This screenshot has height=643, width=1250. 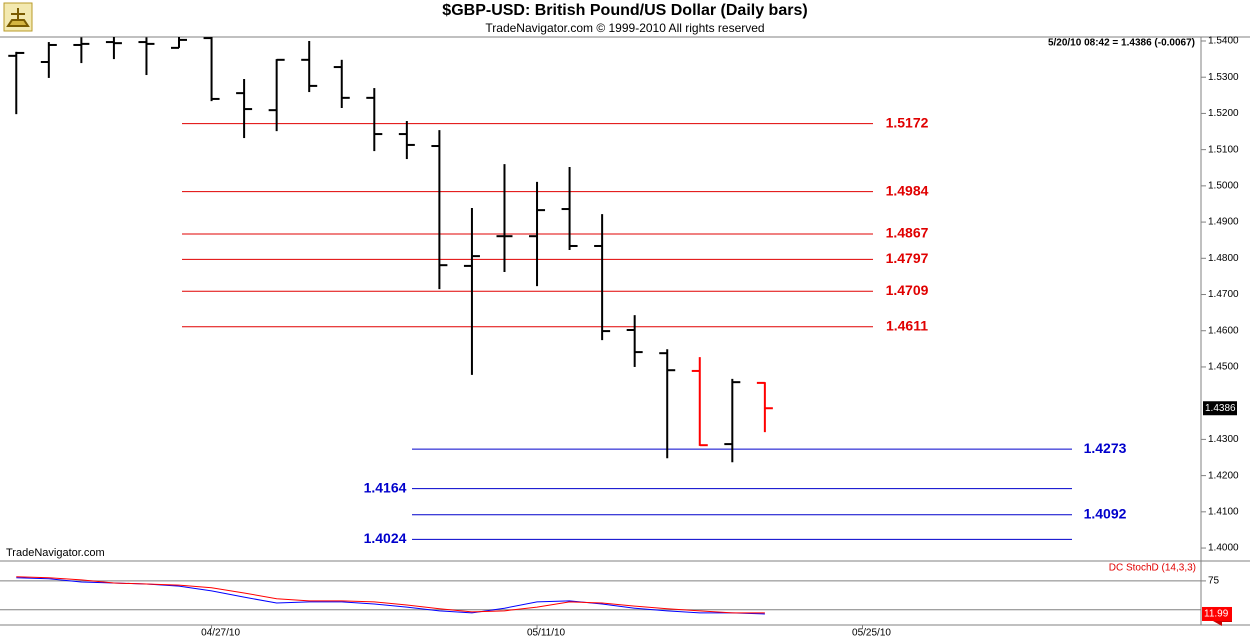 What do you see at coordinates (1105, 448) in the screenshot?
I see `support-label: 1.4273` at bounding box center [1105, 448].